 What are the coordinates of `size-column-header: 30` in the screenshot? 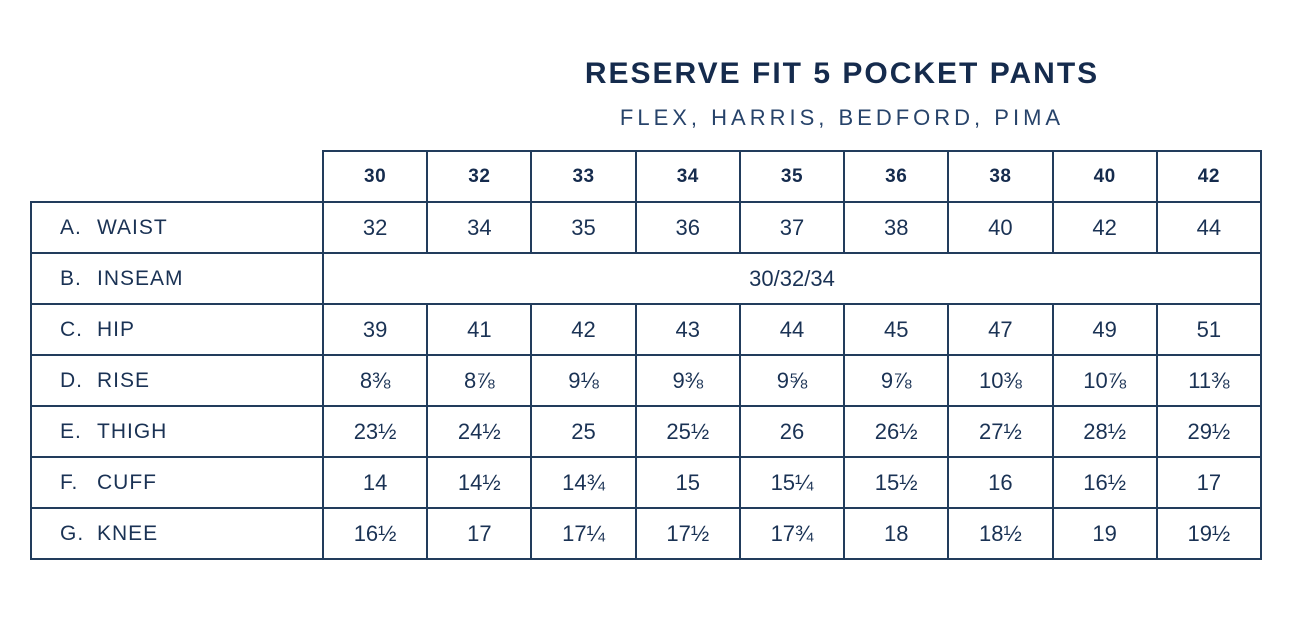 It's located at (375, 176).